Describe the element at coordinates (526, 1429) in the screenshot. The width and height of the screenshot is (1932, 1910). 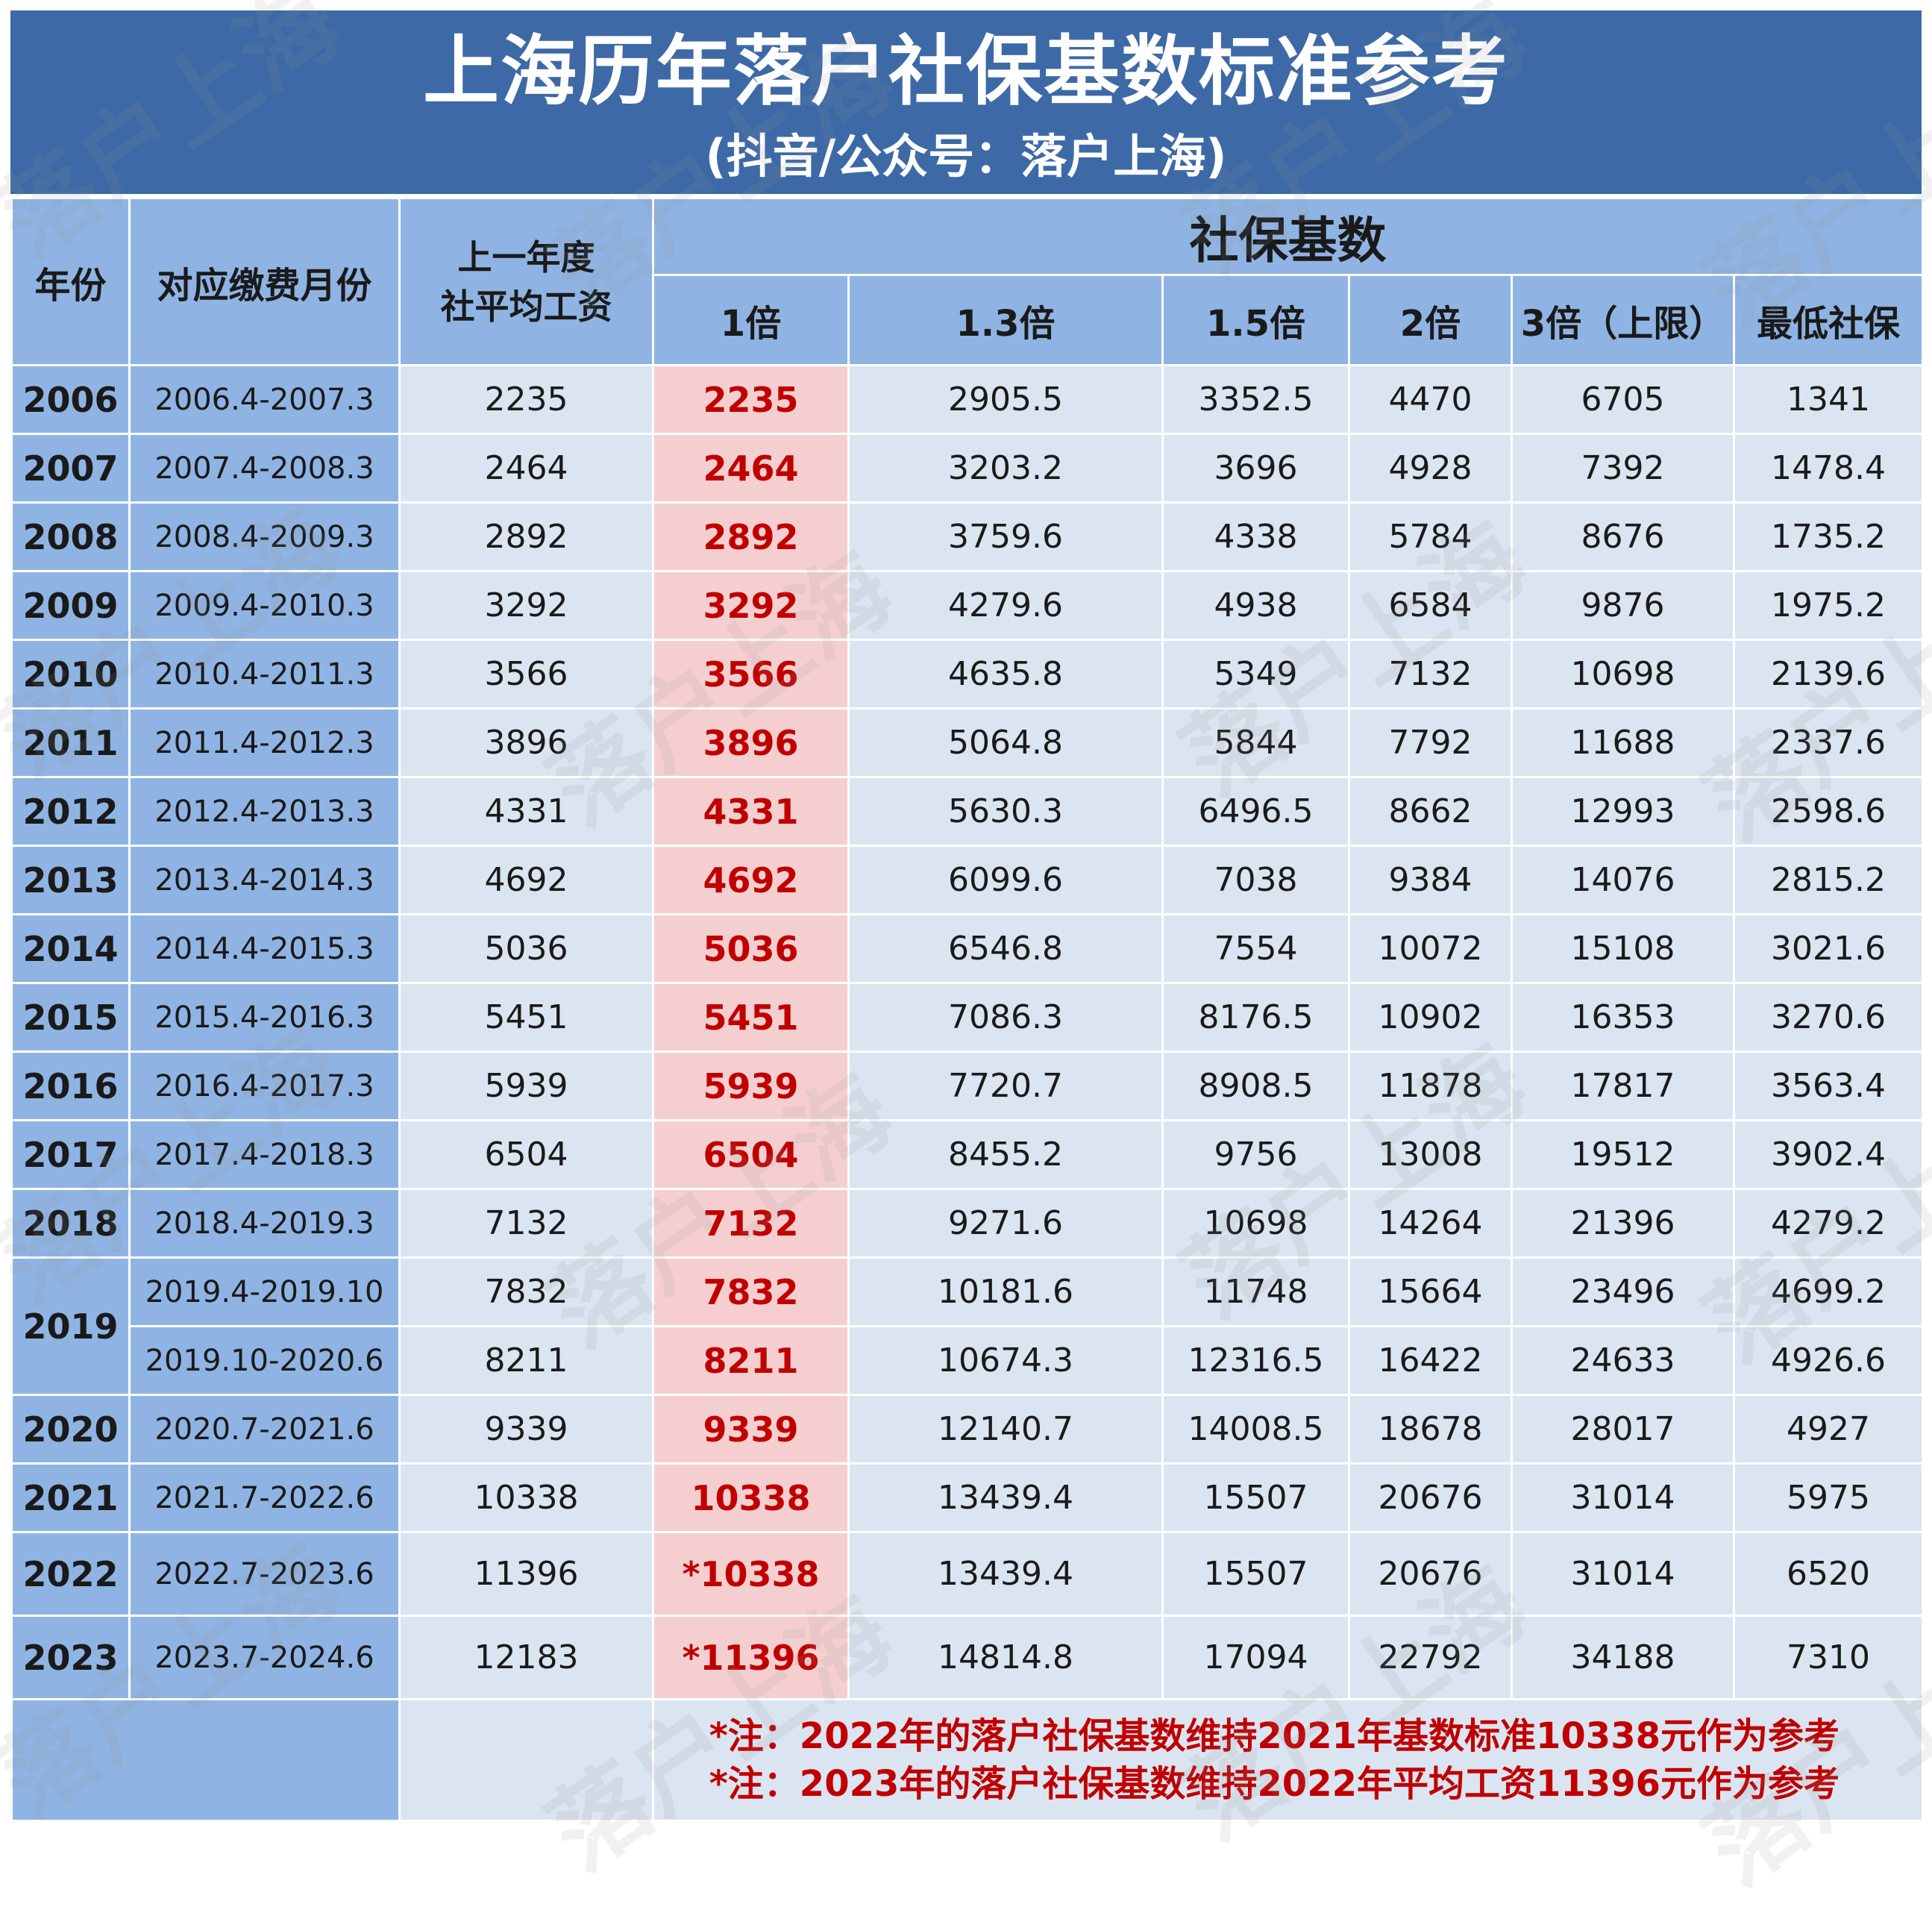
I see `avg-wage-cell: 9339` at that location.